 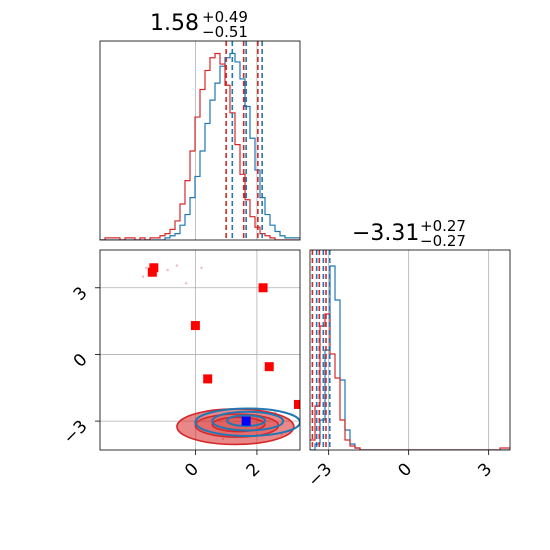 What do you see at coordinates (410, 381) in the screenshot?
I see `hist-p1-hist-red` at bounding box center [410, 381].